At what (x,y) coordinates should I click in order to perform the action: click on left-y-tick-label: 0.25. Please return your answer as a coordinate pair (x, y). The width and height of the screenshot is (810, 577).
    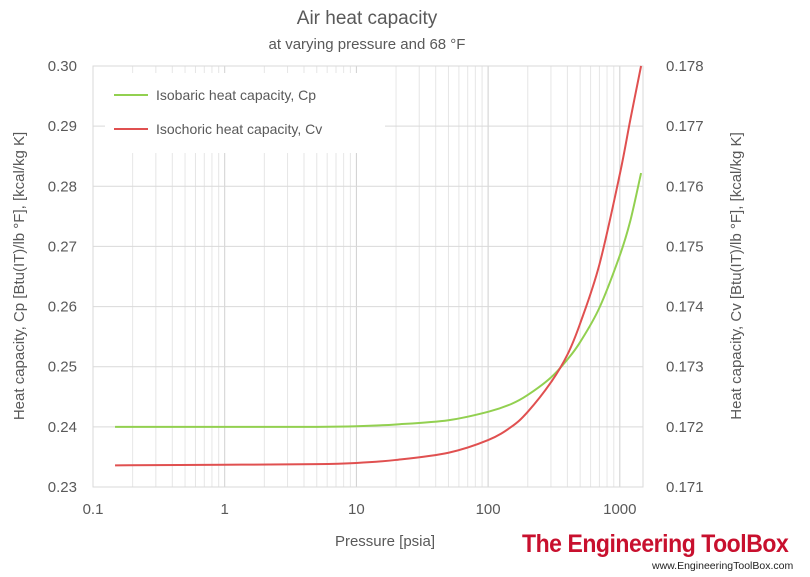
    Looking at the image, I should click on (62, 367).